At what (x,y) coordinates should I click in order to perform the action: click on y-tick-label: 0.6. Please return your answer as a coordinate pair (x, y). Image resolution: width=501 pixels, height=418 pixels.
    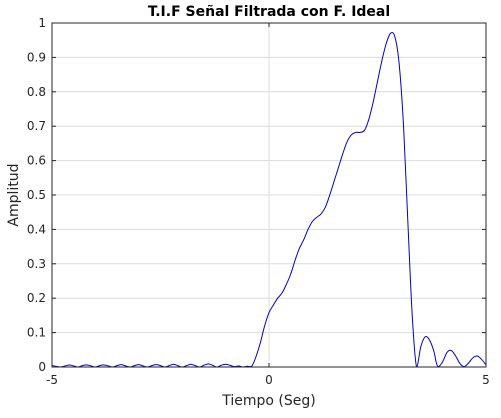
    Looking at the image, I should click on (36, 161).